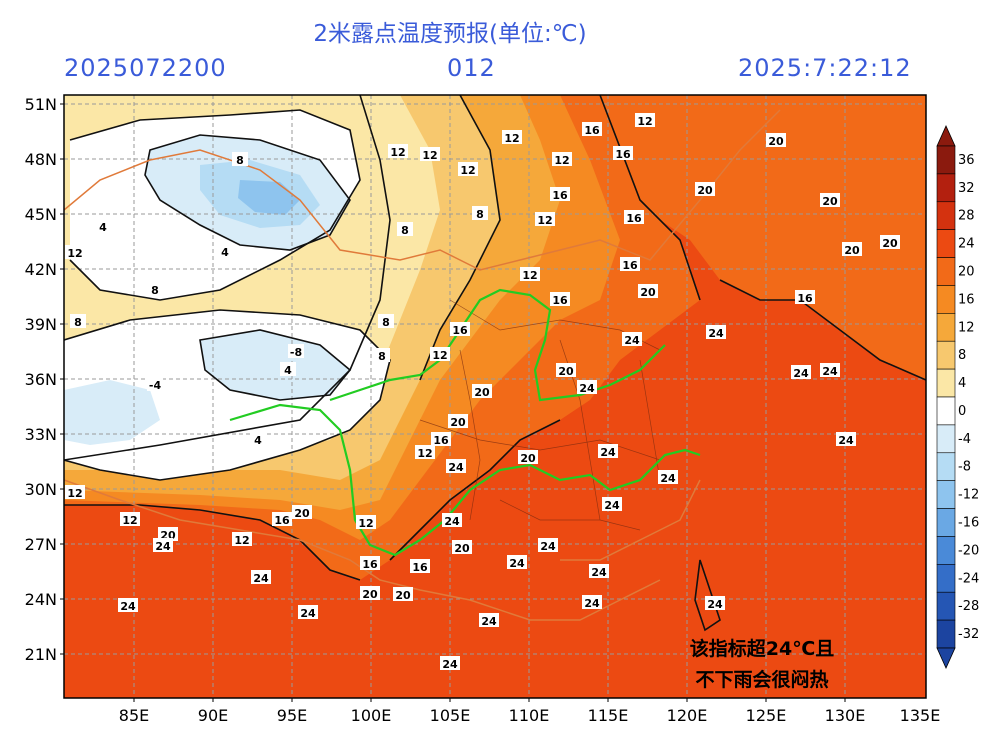  Describe the element at coordinates (450, 34) in the screenshot. I see `map-title: 2米露点温度预报(单位:℃)` at that location.